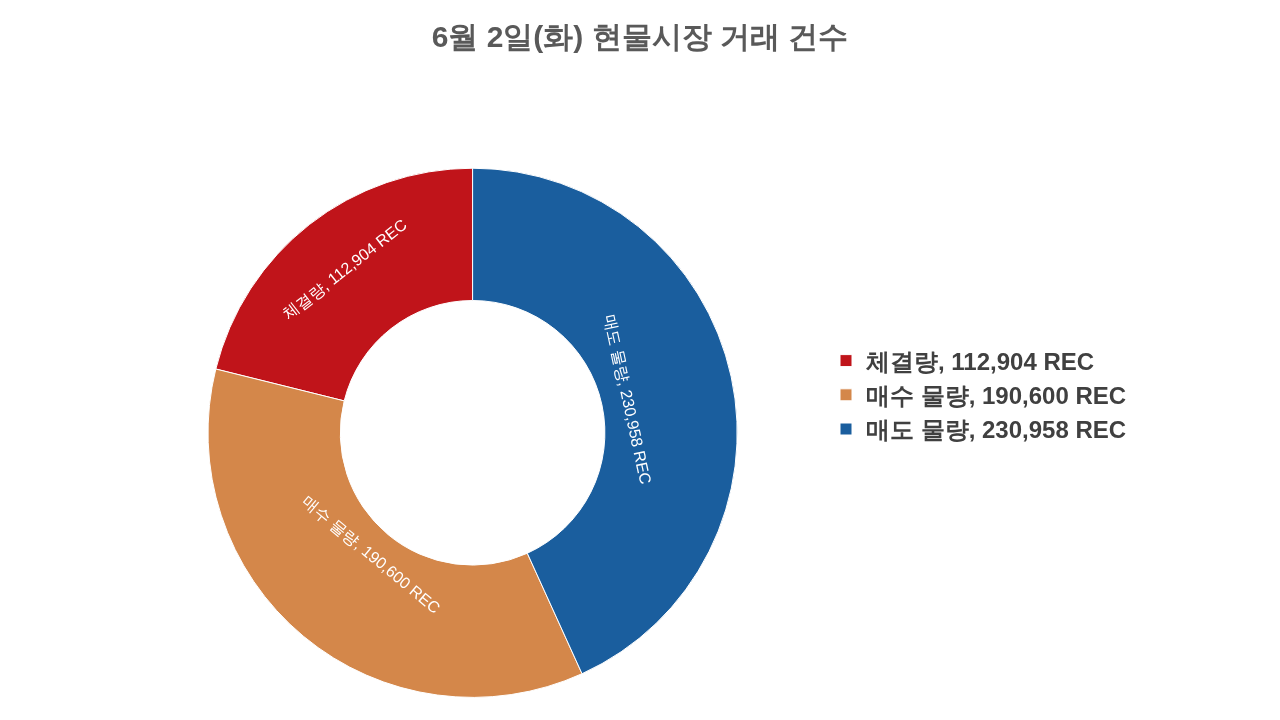  Describe the element at coordinates (627, 399) in the screenshot. I see `slice-label: 매도 물량, 230,958 REC` at that location.